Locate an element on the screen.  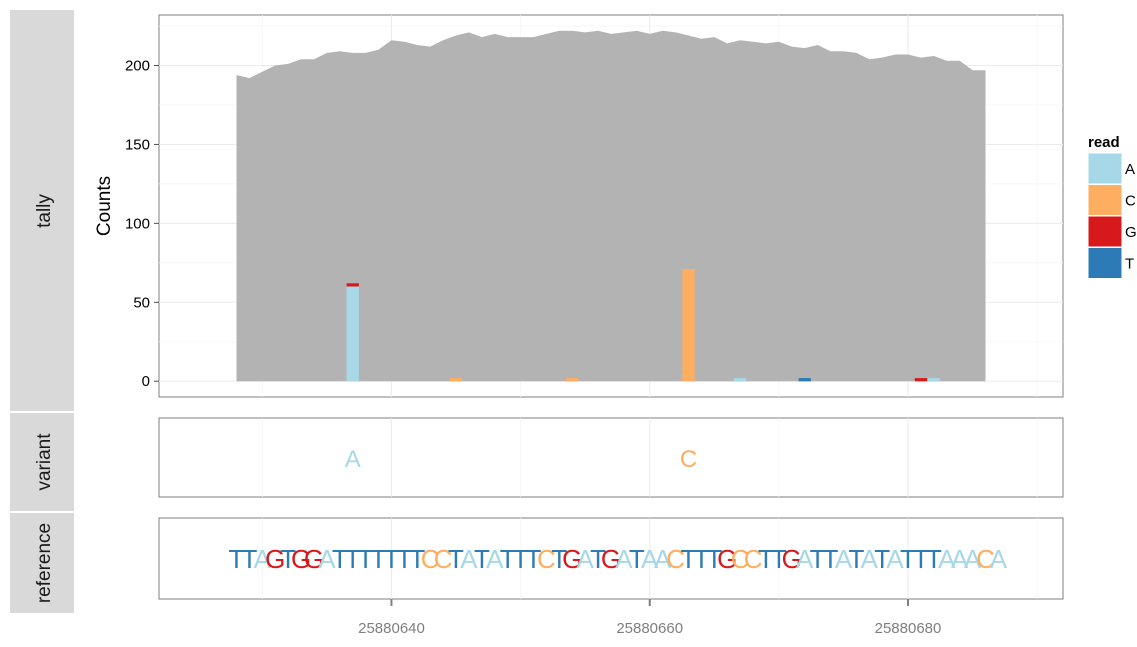
y-tick-label: 150 is located at coordinates (137, 144).